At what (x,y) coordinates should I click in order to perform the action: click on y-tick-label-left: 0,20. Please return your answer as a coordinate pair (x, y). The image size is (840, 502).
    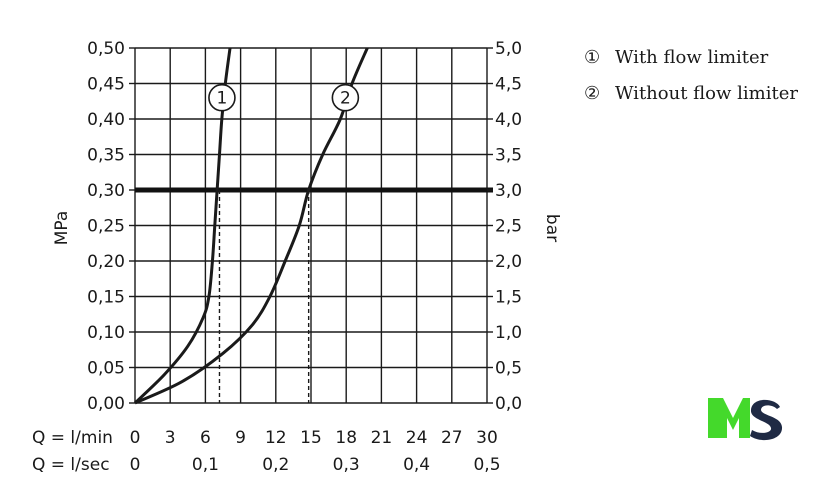
    Looking at the image, I should click on (106, 262).